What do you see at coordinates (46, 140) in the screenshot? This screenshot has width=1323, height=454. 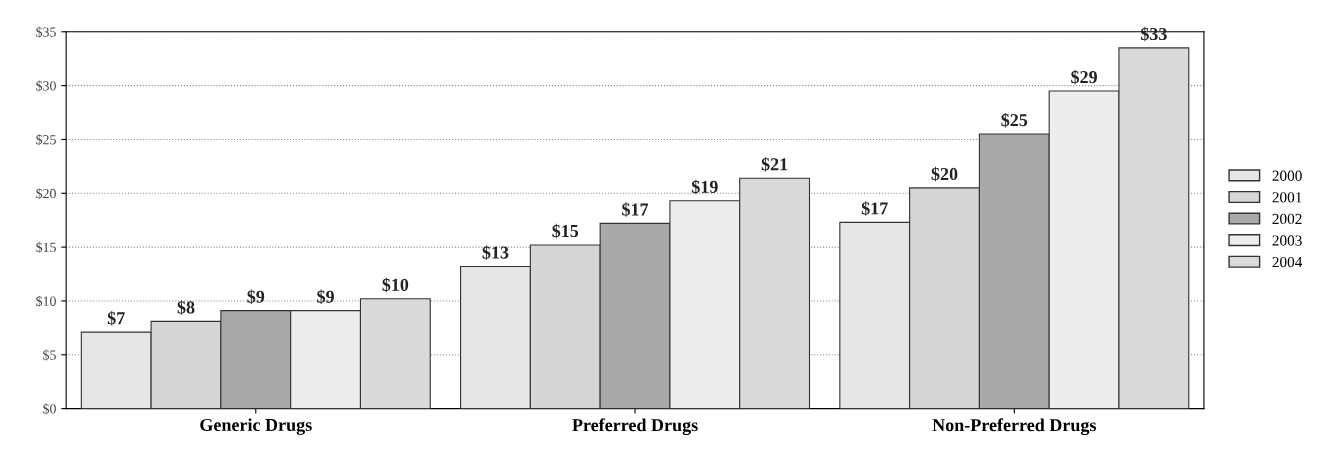 I see `y-tick-label: $25` at bounding box center [46, 140].